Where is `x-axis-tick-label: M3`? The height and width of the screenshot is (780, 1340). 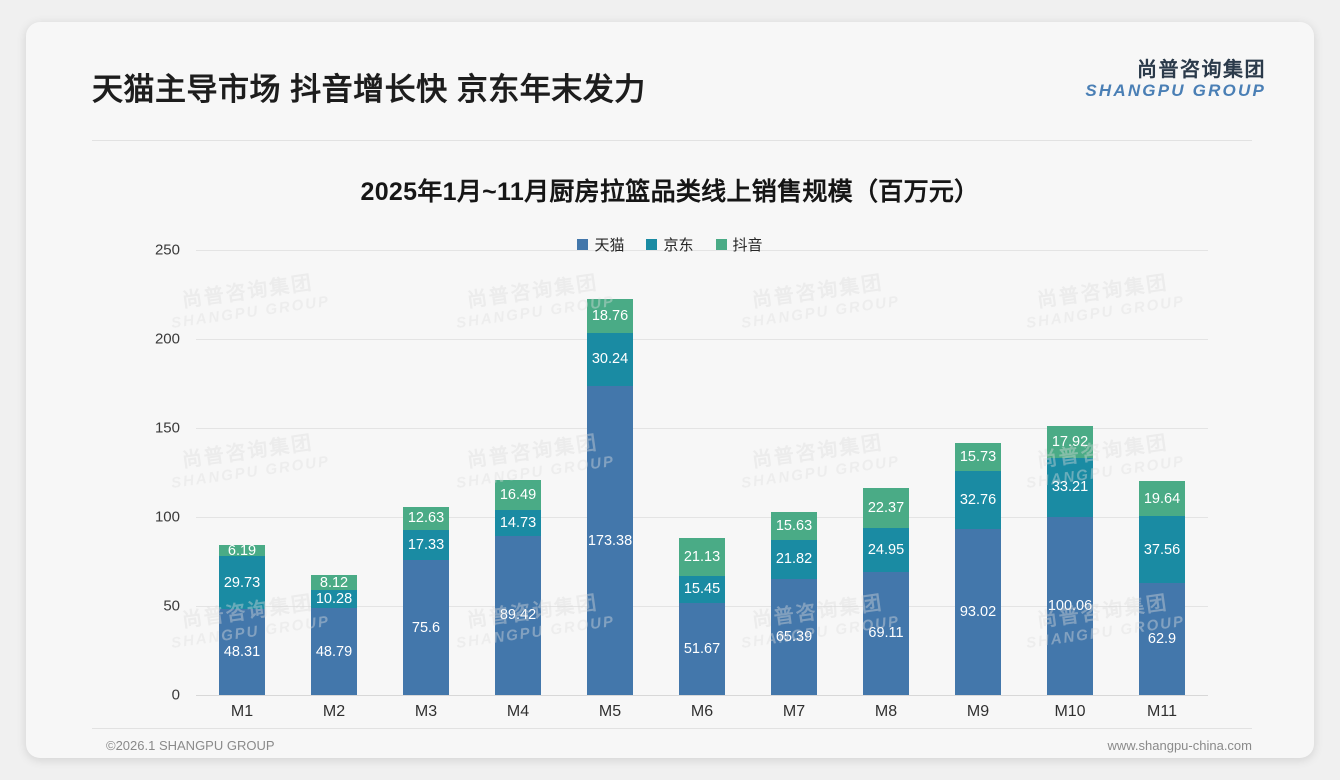 x-axis-tick-label: M3 is located at coordinates (426, 711).